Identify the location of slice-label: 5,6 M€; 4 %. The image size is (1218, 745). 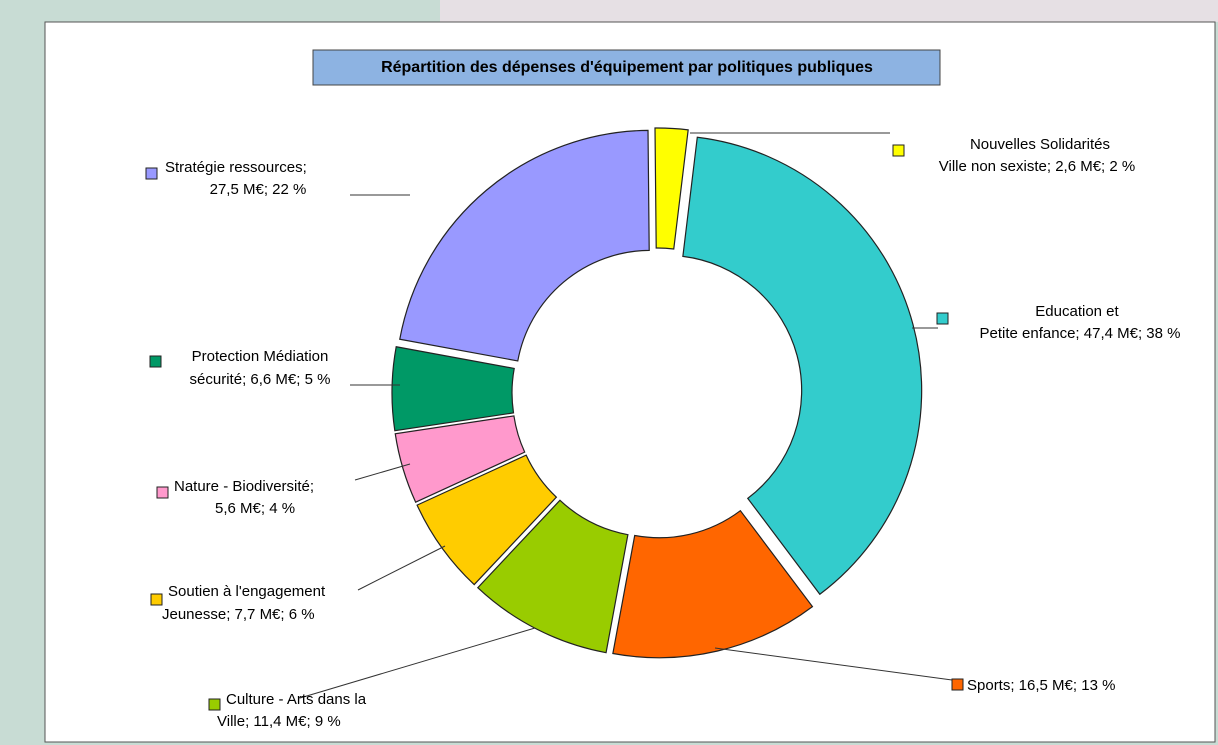
(255, 508).